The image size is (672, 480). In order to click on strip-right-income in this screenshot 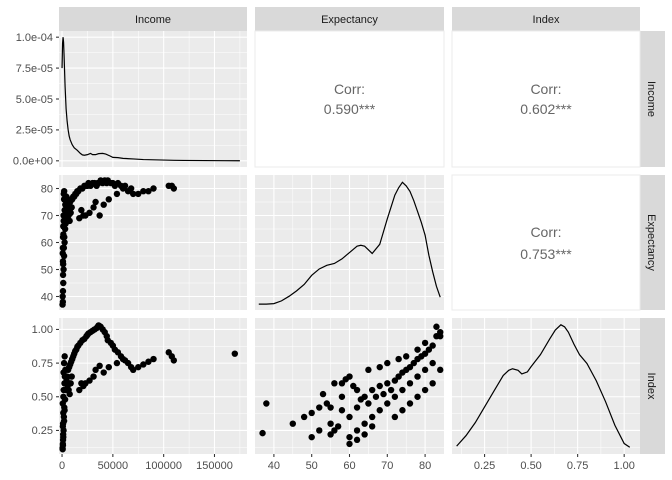, I will do `click(652, 99)`.